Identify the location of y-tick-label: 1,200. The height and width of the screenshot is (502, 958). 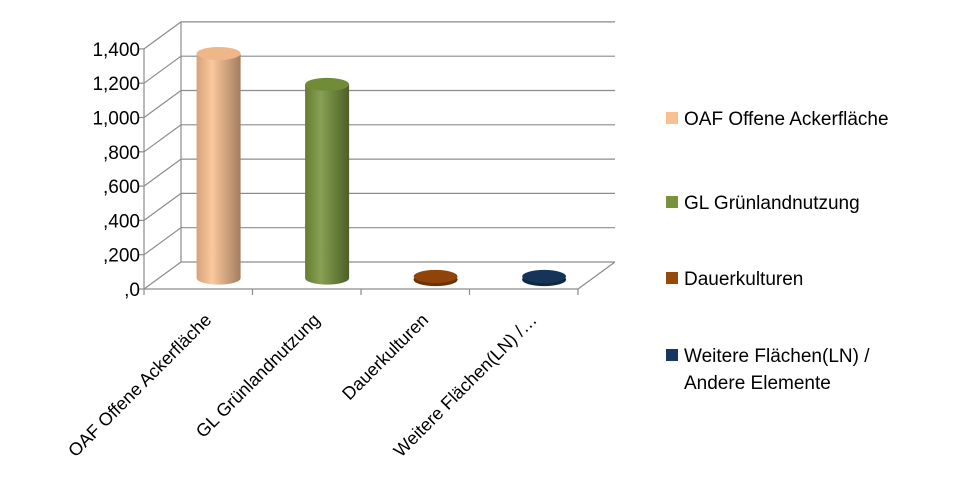
(116, 84).